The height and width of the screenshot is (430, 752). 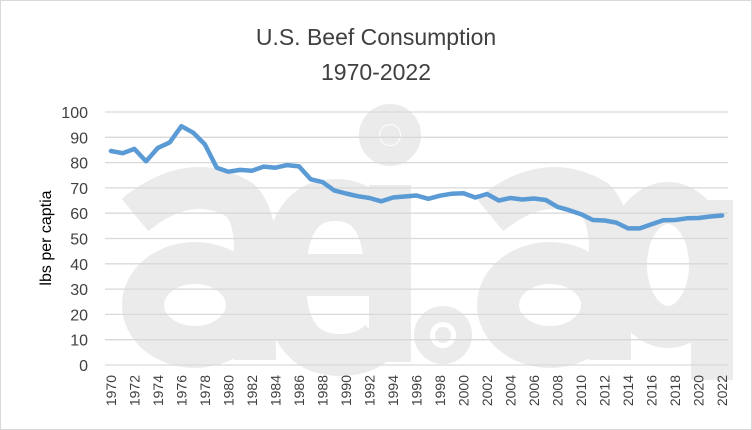 What do you see at coordinates (652, 390) in the screenshot?
I see `x-tick-label: 2016` at bounding box center [652, 390].